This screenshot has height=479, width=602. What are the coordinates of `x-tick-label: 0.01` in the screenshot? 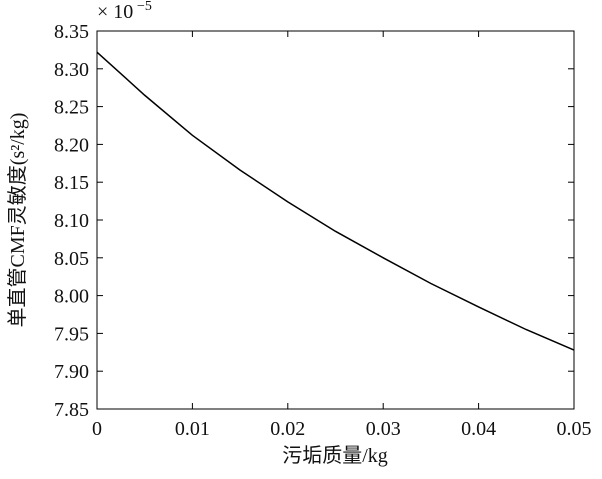 It's located at (192, 429).